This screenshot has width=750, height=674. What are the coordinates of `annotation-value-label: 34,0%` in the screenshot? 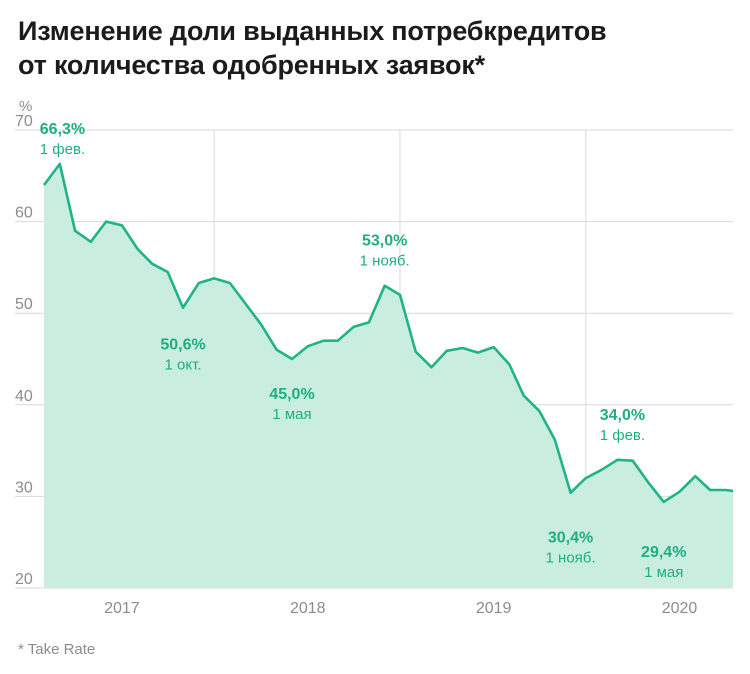 It's located at (622, 415).